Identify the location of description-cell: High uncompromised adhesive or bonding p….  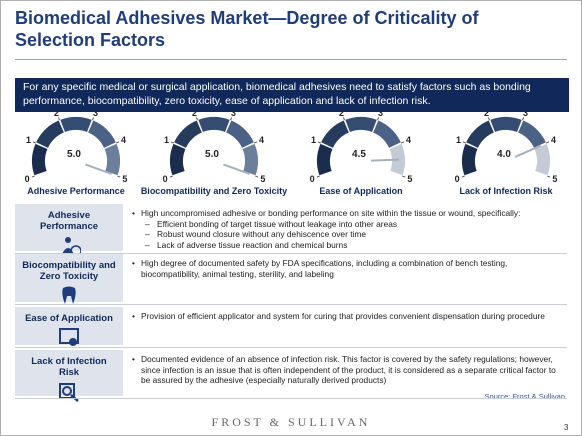
(347, 229).